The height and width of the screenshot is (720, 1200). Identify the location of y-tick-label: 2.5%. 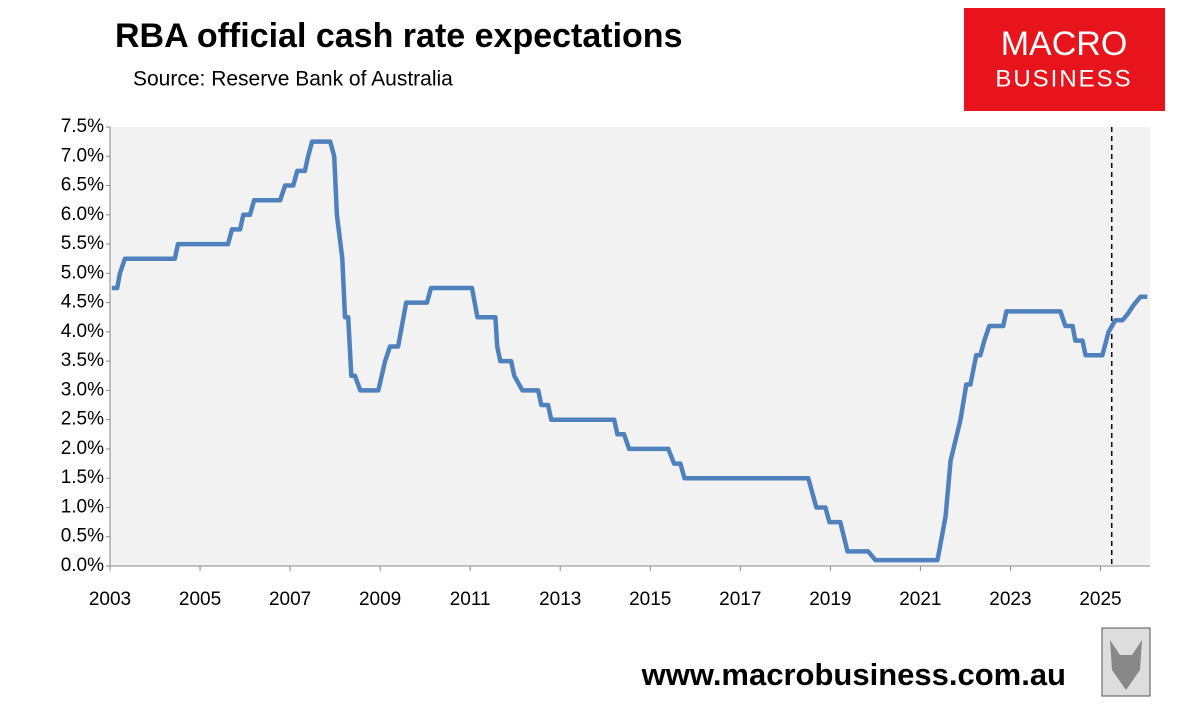
(82, 419).